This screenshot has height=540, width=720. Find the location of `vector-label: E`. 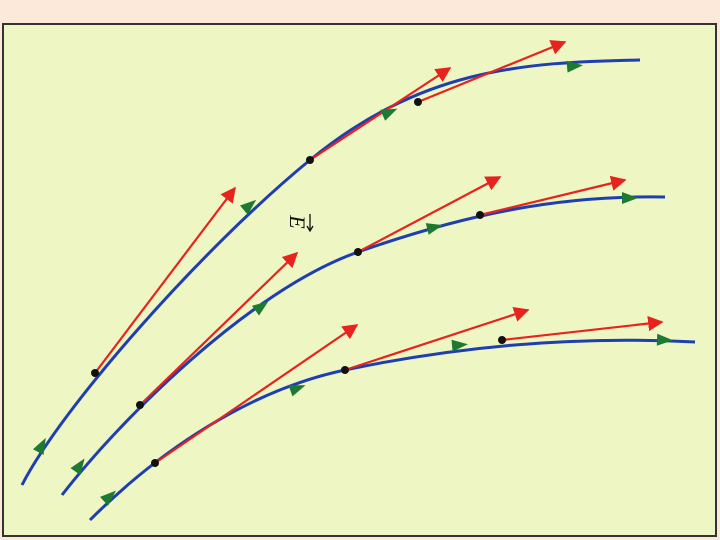

vector-label: E is located at coordinates (297, 221).